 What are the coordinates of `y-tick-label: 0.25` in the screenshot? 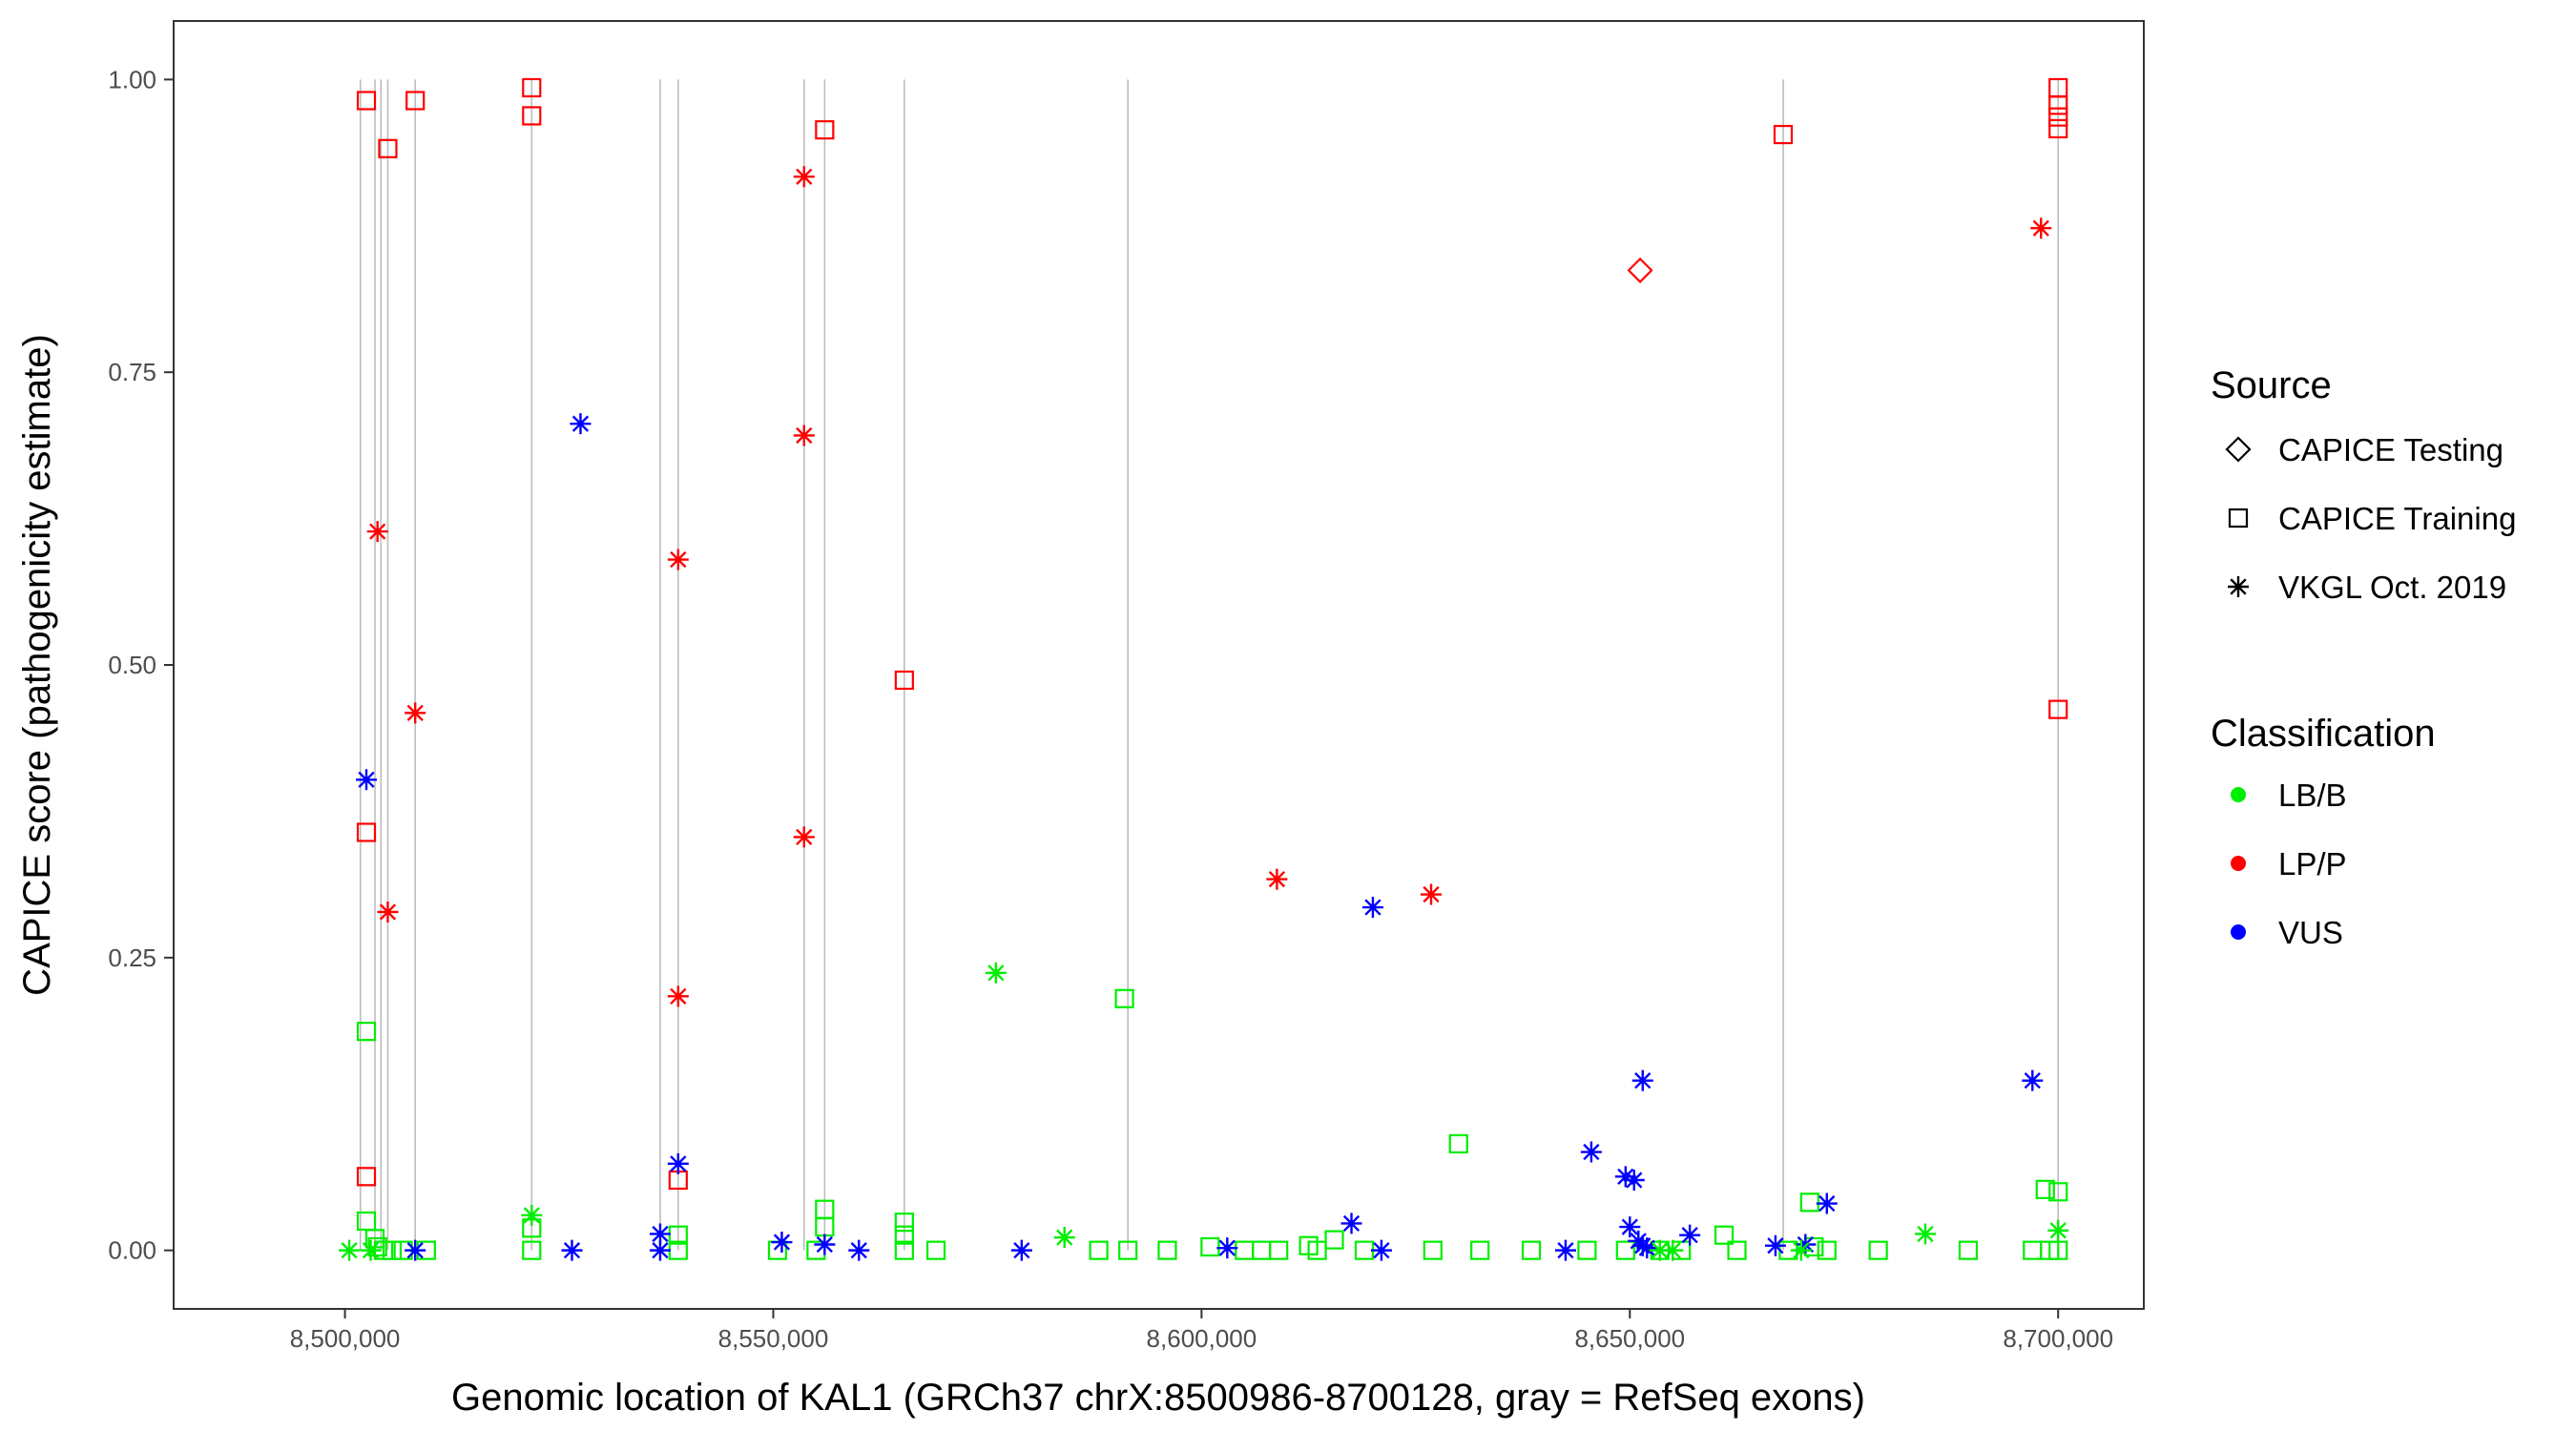 It's located at (132, 958).